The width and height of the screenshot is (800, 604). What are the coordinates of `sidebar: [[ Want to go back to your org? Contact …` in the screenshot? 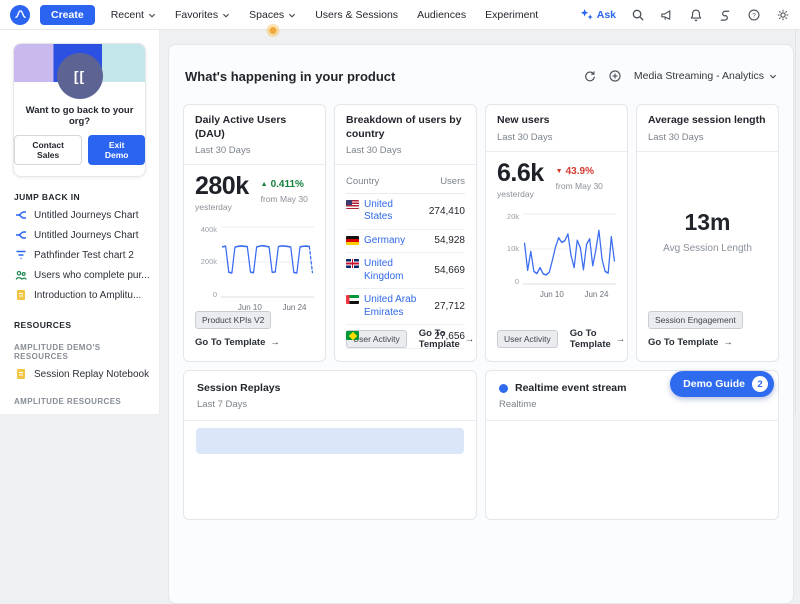 It's located at (80, 222).